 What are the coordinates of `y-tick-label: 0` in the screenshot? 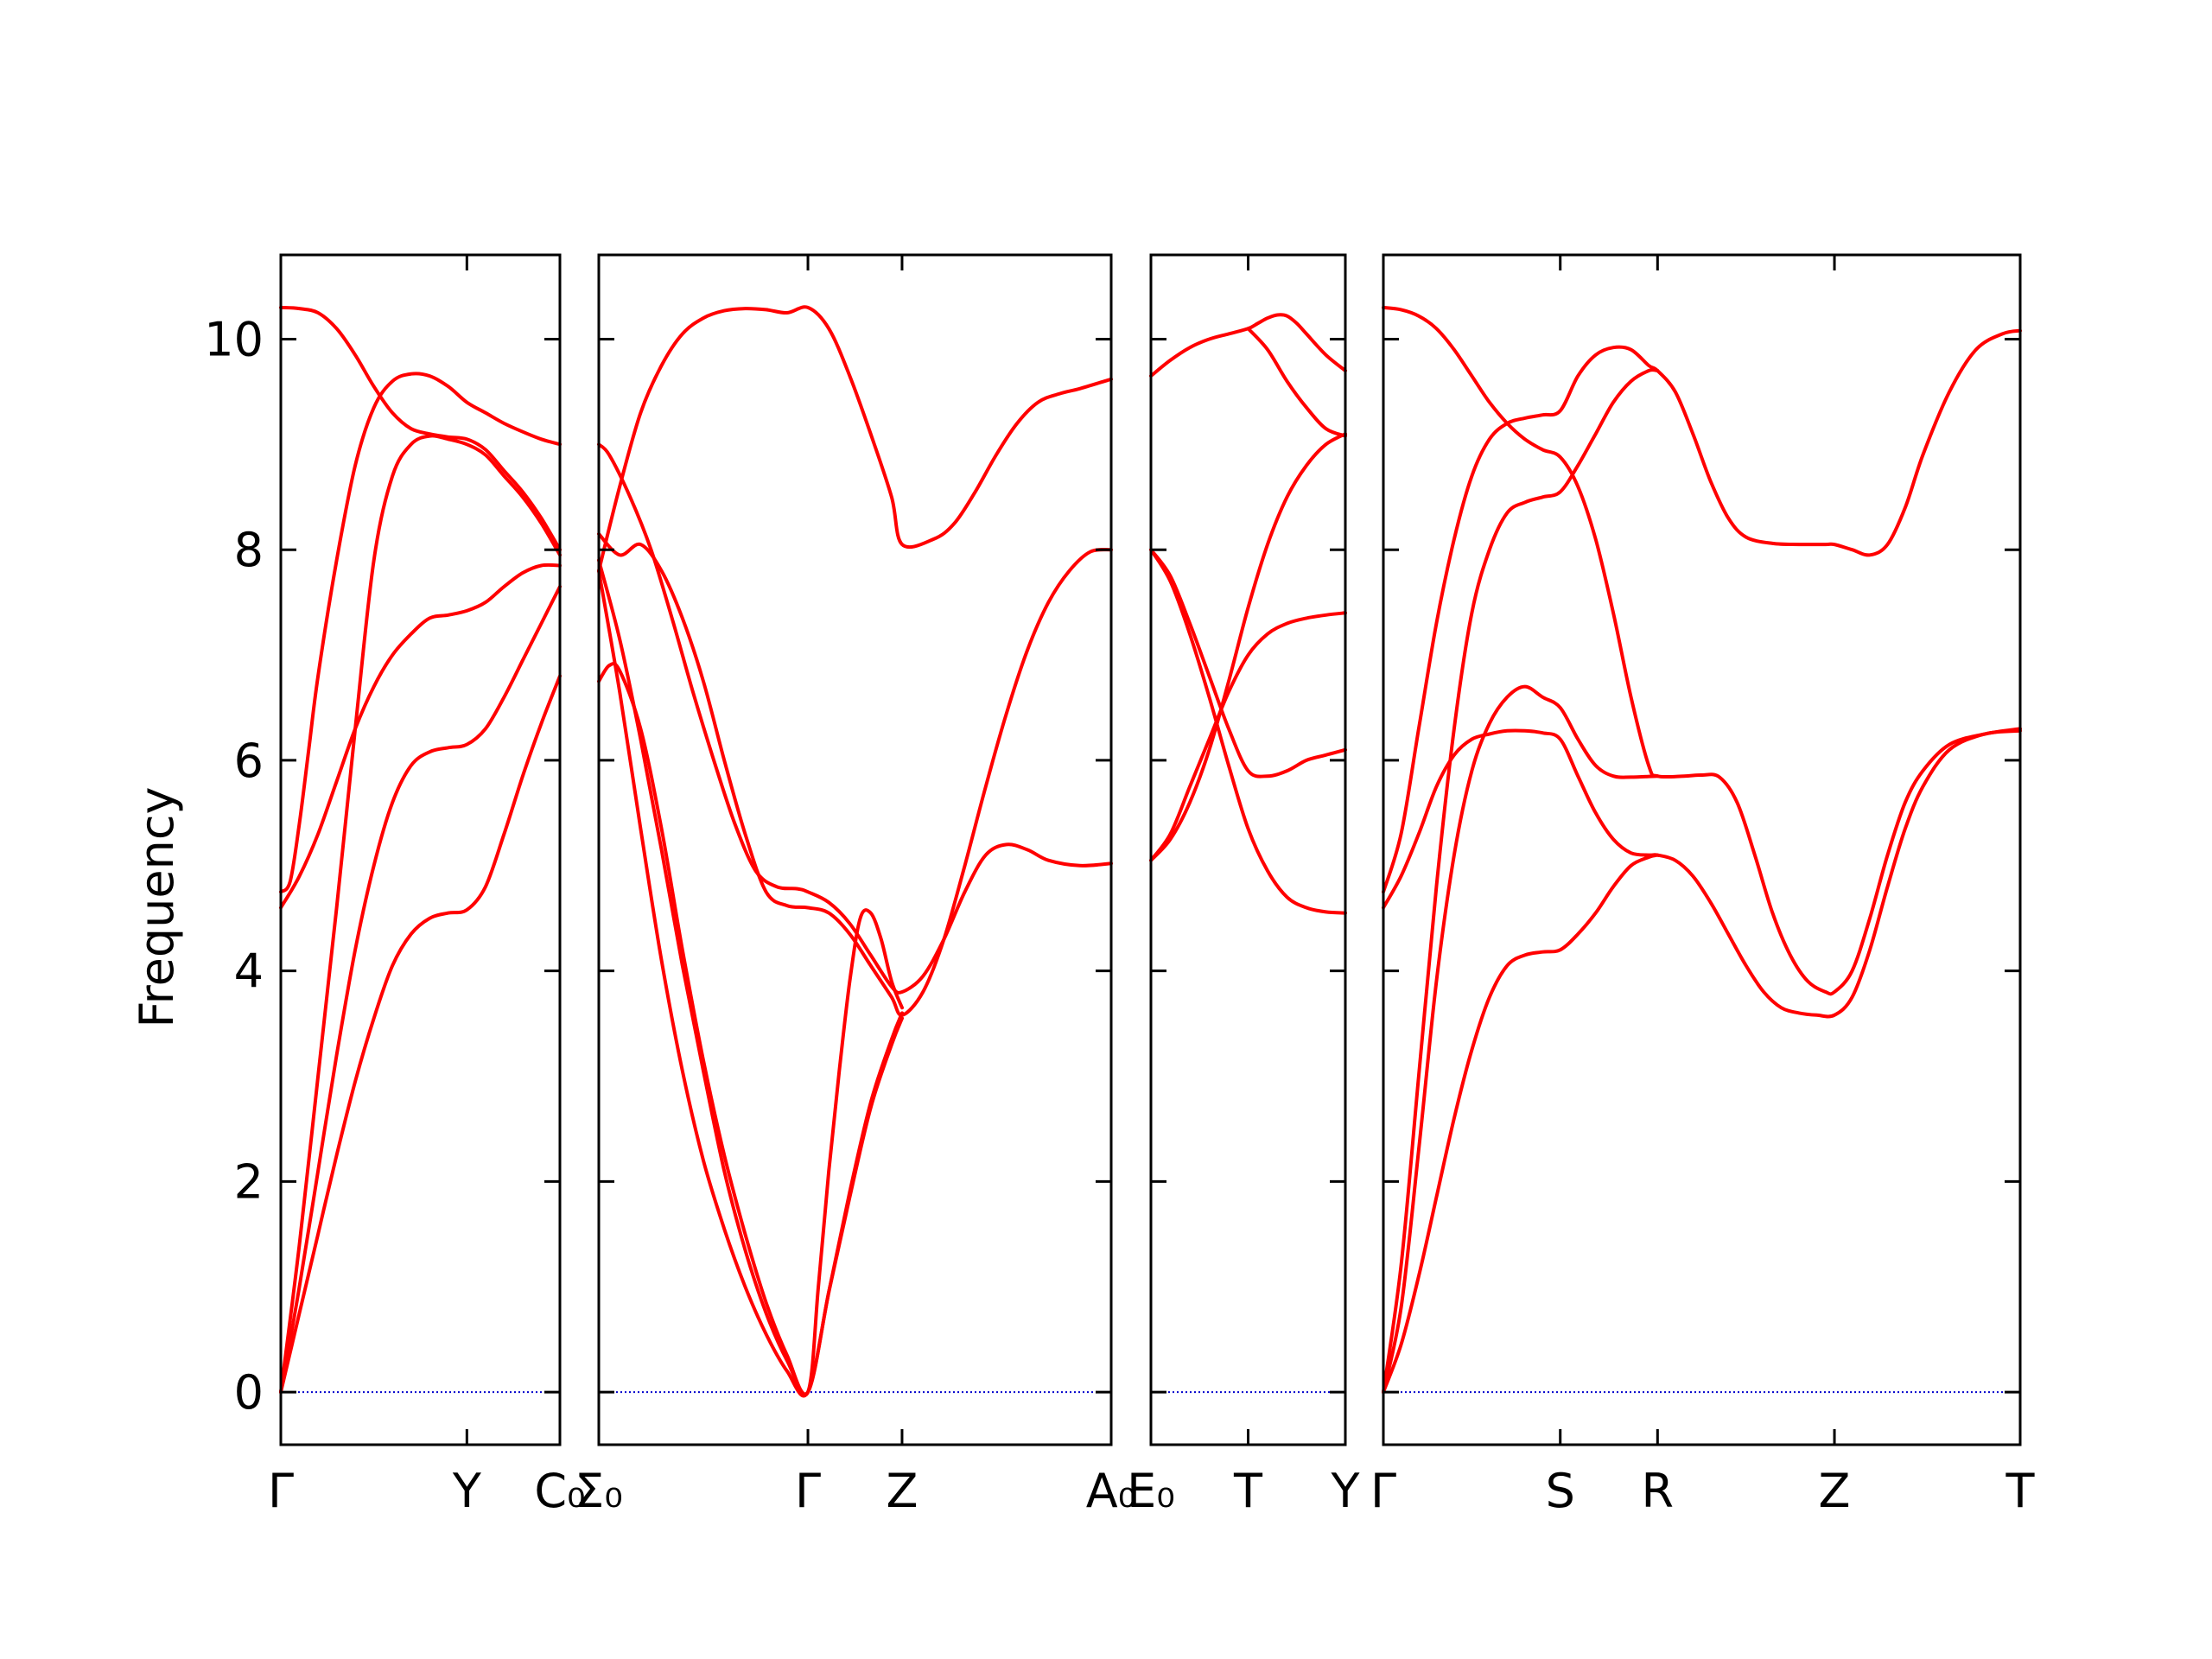 It's located at (249, 1392).